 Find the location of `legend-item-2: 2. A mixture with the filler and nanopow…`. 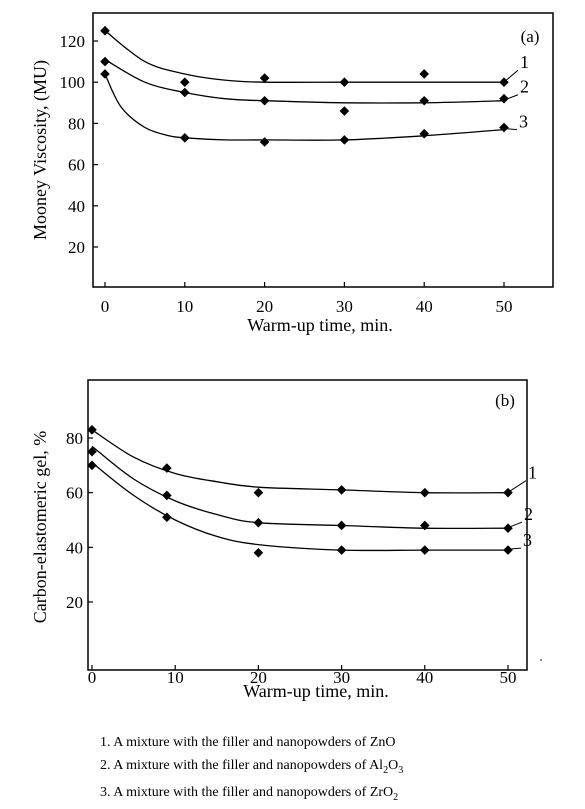

legend-item-2: 2. A mixture with the filler and nanopow… is located at coordinates (251, 768).